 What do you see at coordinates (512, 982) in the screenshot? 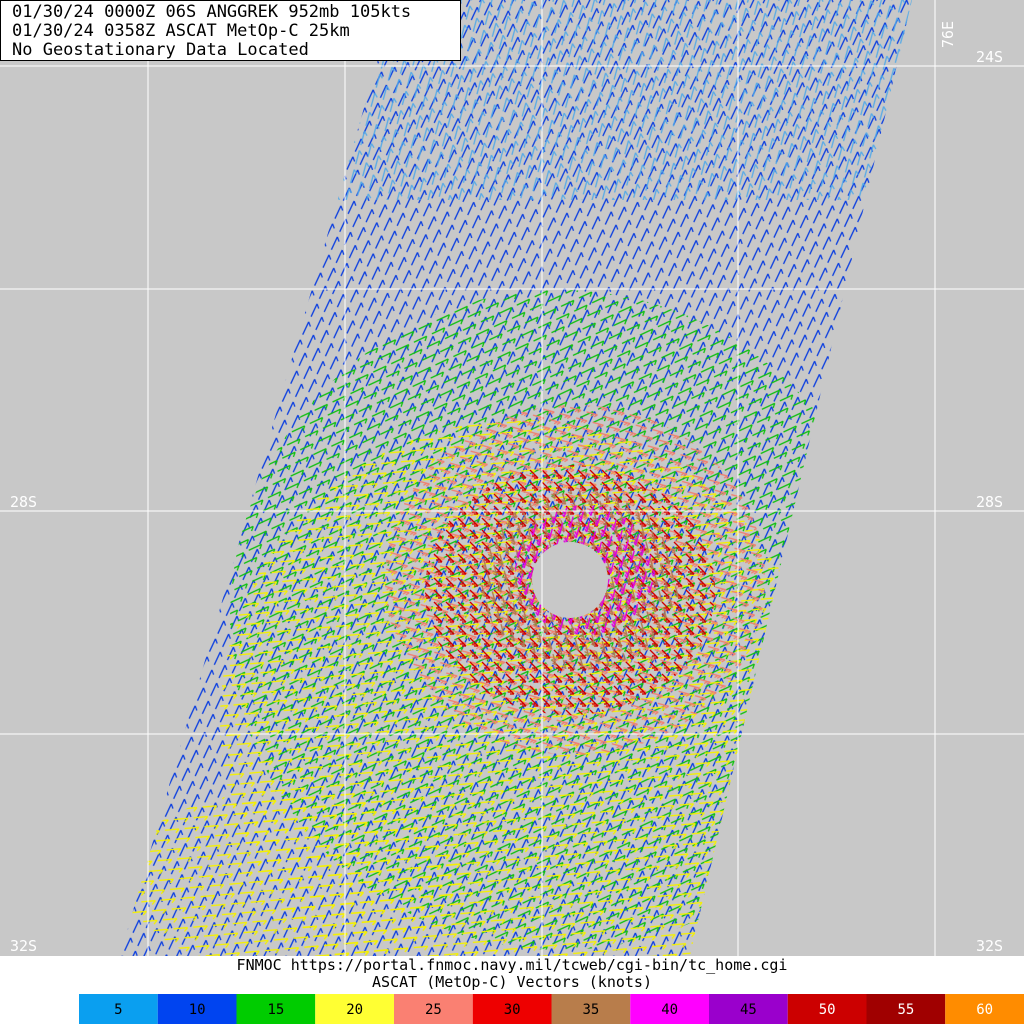
I see `footer-caption: ASCAT (MetOp-C) Vectors (knots)` at bounding box center [512, 982].